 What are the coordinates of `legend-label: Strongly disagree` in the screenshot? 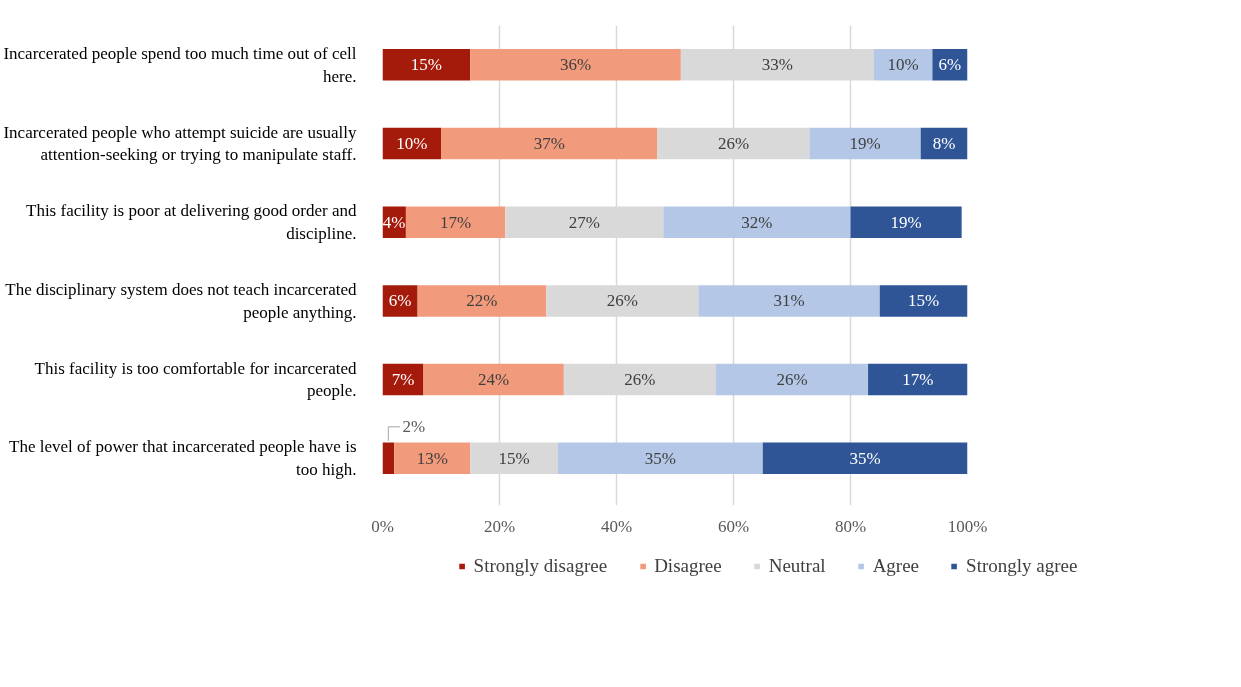 It's located at (540, 565).